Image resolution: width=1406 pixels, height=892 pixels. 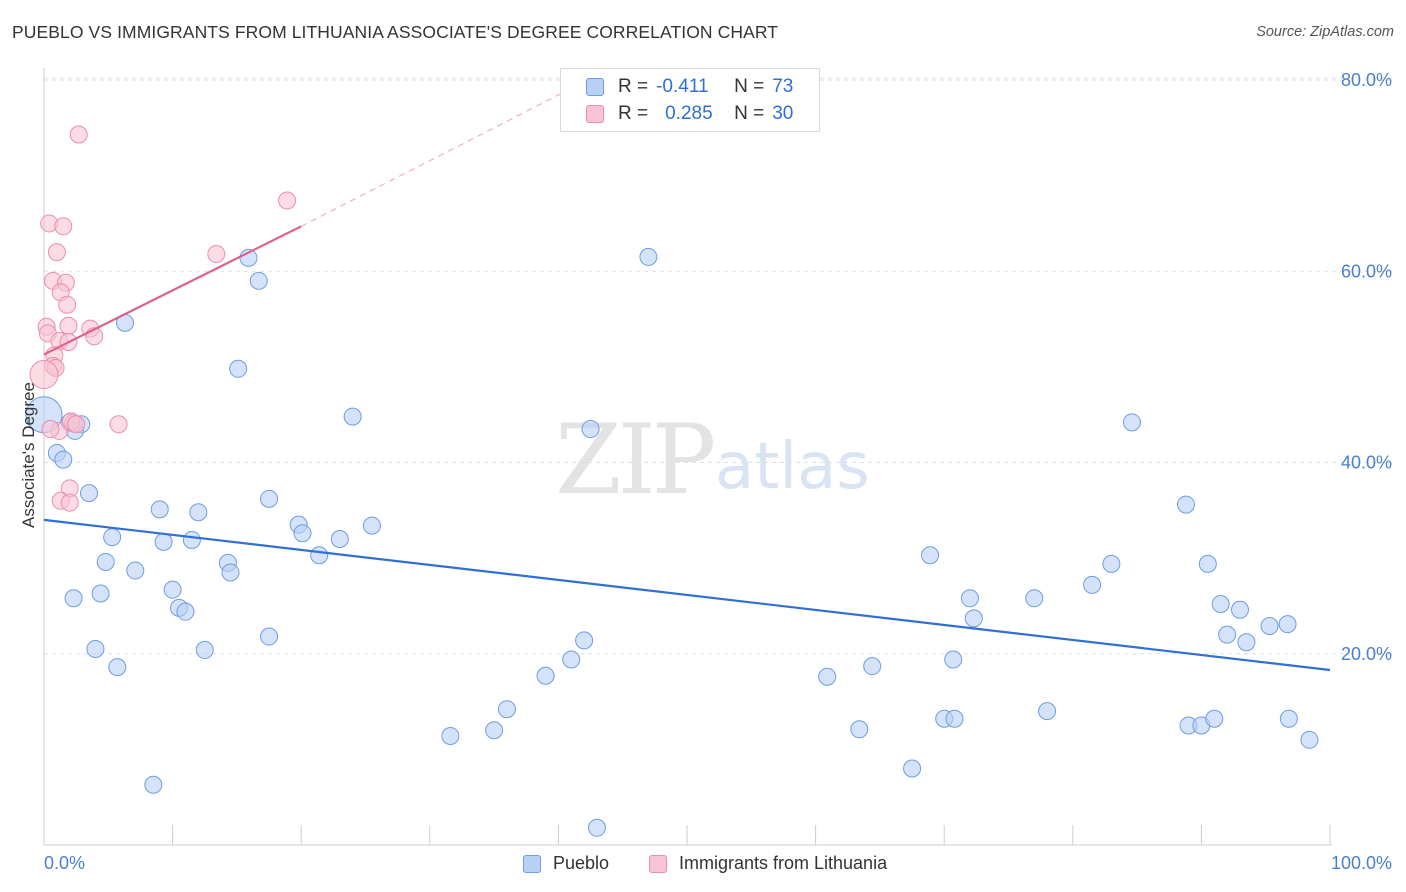 What do you see at coordinates (783, 86) in the screenshot?
I see `legend-pueblo-n: 73` at bounding box center [783, 86].